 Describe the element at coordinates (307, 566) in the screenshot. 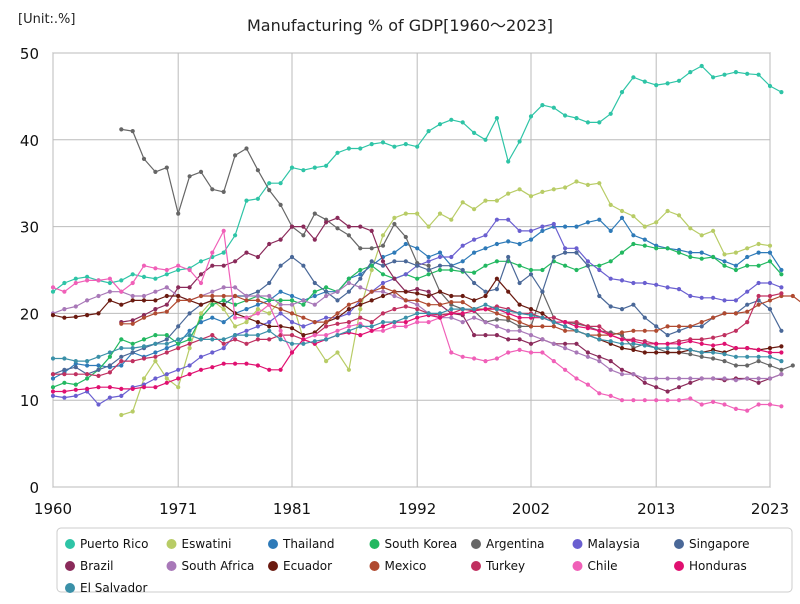

I see `legend-label: Ecuador` at that location.